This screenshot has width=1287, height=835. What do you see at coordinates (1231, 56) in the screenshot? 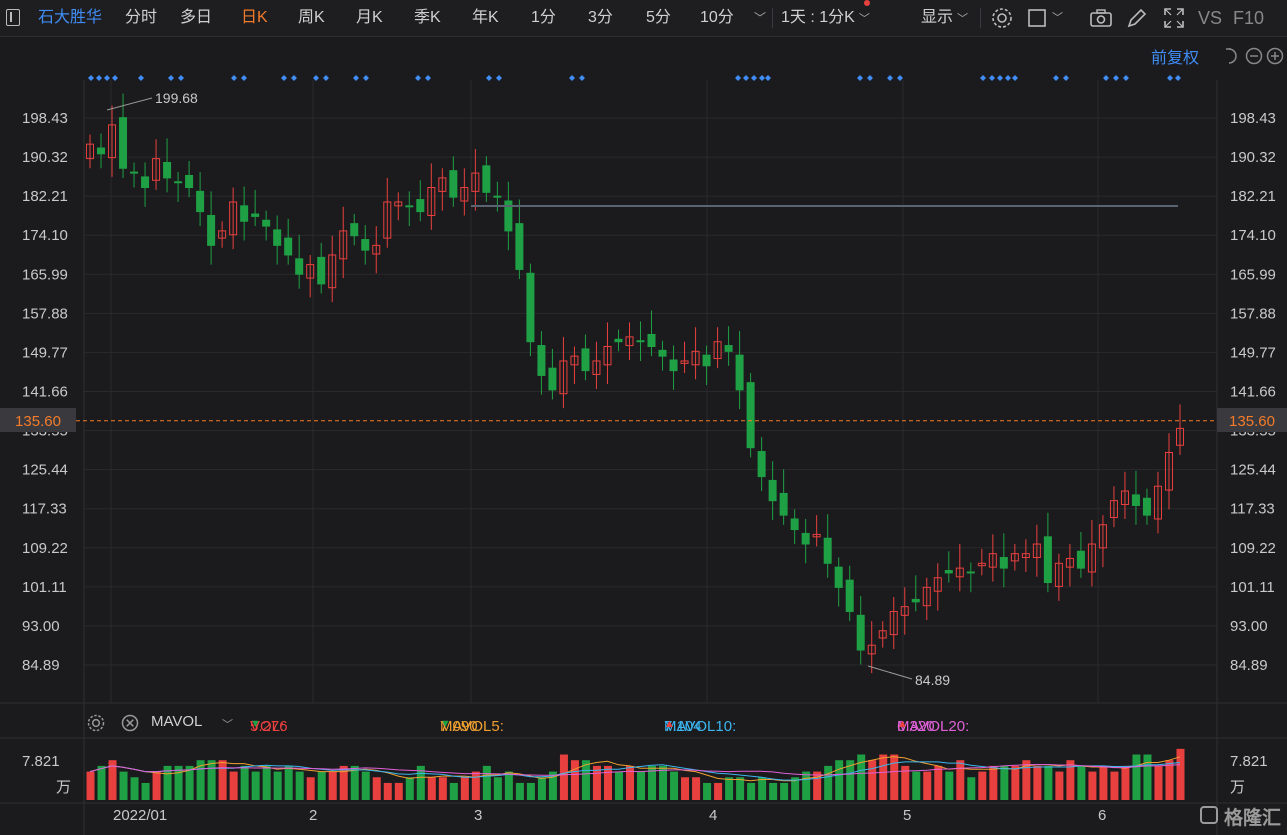
I see `undo-icon` at bounding box center [1231, 56].